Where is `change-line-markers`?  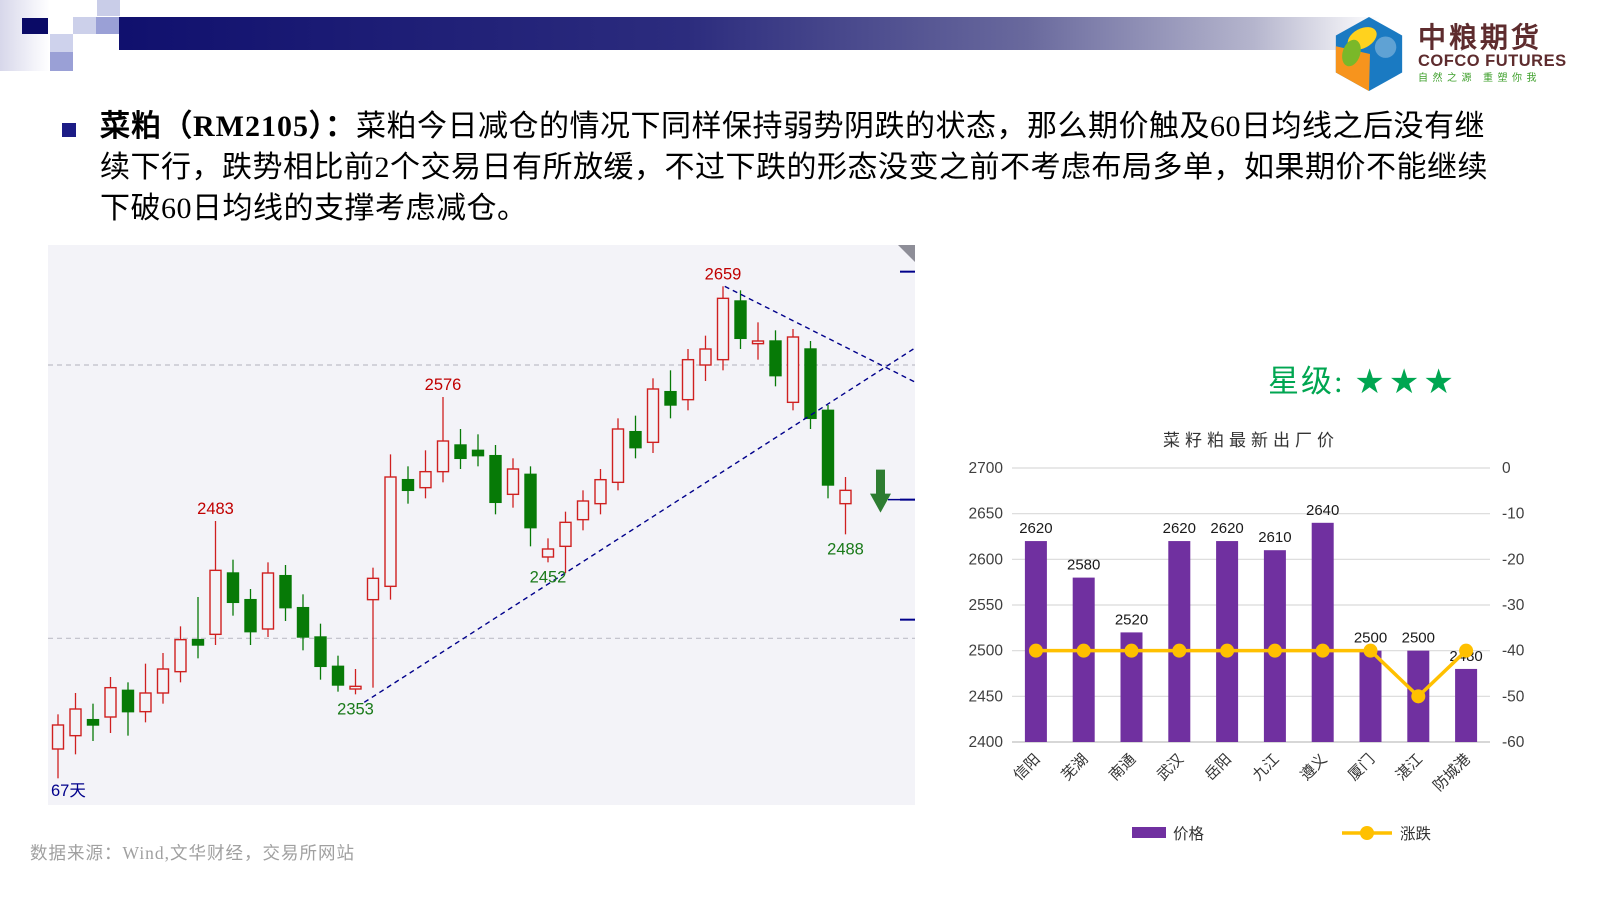
change-line-markers is located at coordinates (1251, 673).